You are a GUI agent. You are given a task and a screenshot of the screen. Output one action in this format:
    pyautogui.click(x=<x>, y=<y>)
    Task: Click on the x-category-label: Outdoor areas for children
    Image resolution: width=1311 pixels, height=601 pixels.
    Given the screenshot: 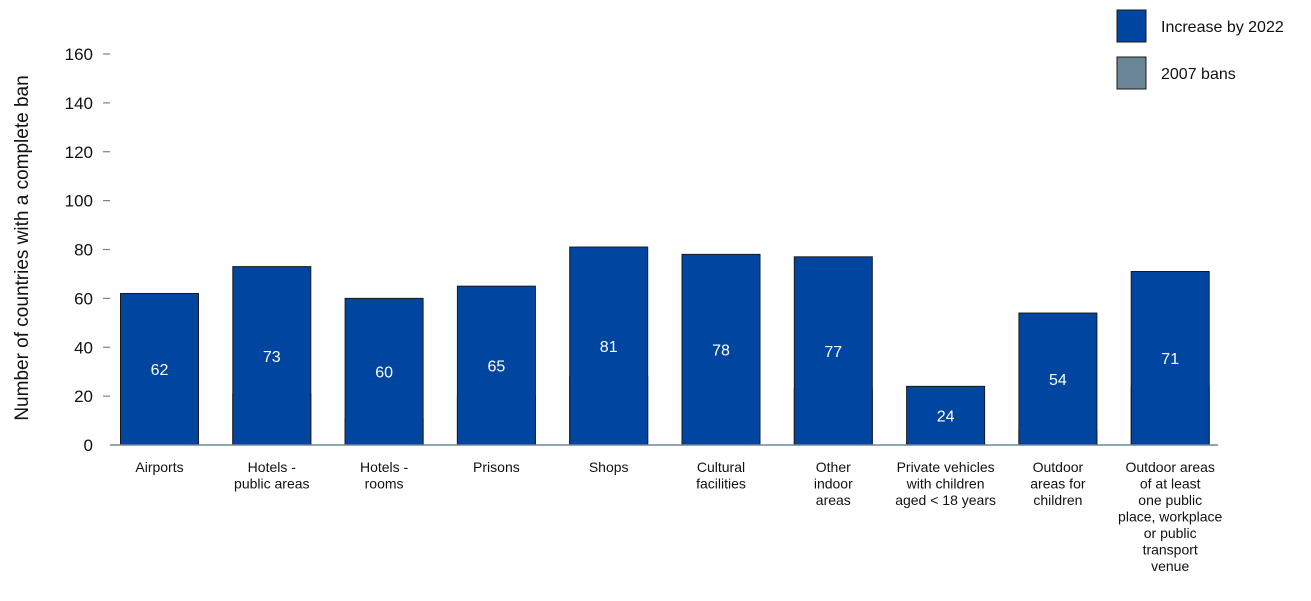 What is the action you would take?
    pyautogui.click(x=1058, y=483)
    